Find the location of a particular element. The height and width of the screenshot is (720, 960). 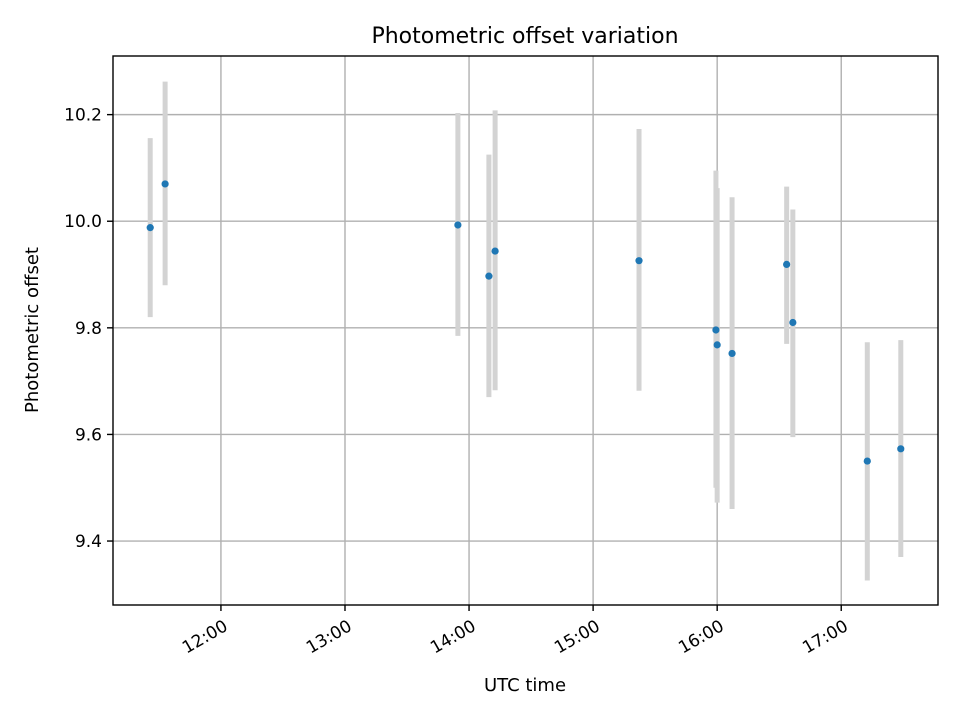

x-tick-label-2: 14:00 is located at coordinates (453, 637).